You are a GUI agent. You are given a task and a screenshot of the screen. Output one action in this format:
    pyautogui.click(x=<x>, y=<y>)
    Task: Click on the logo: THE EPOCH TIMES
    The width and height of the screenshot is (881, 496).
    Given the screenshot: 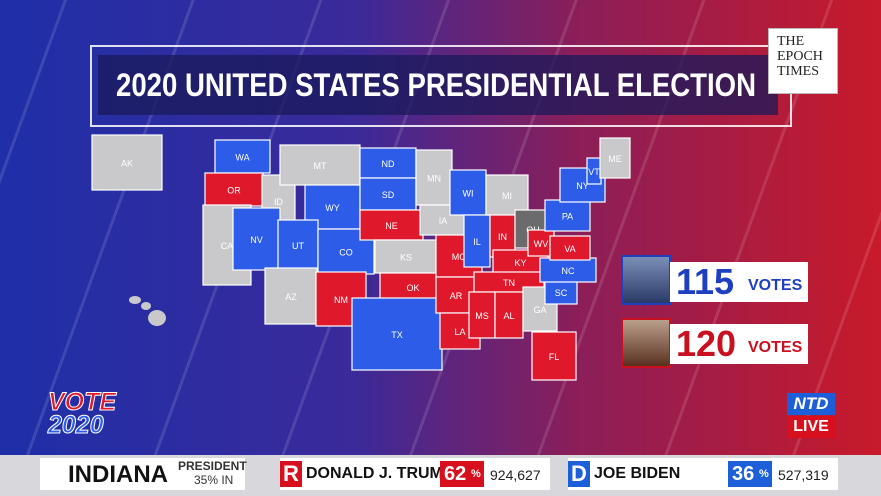 What is the action you would take?
    pyautogui.click(x=803, y=61)
    